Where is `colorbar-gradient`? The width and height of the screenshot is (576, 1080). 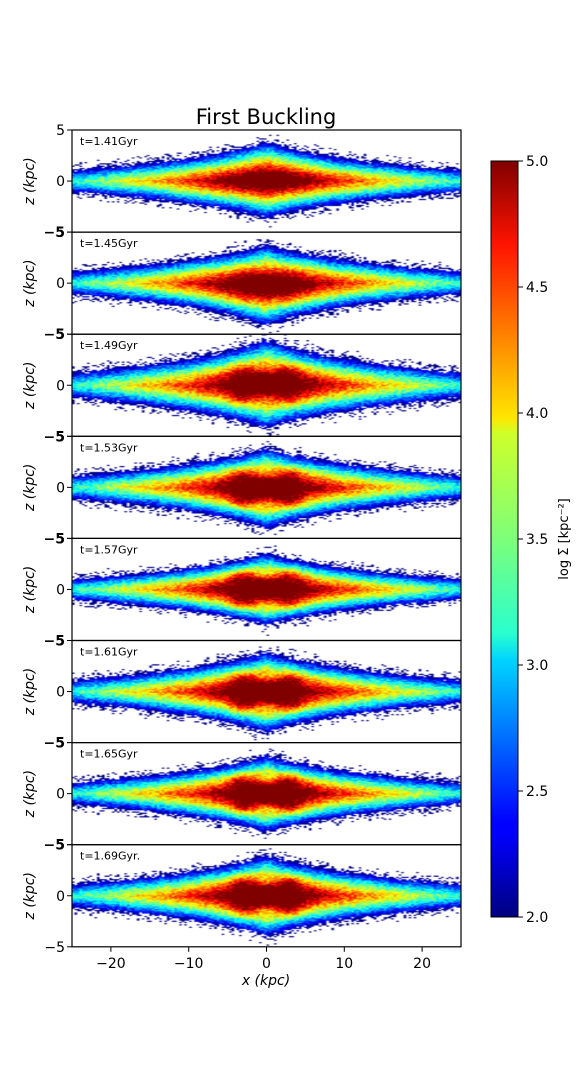
colorbar-gradient is located at coordinates (504, 539).